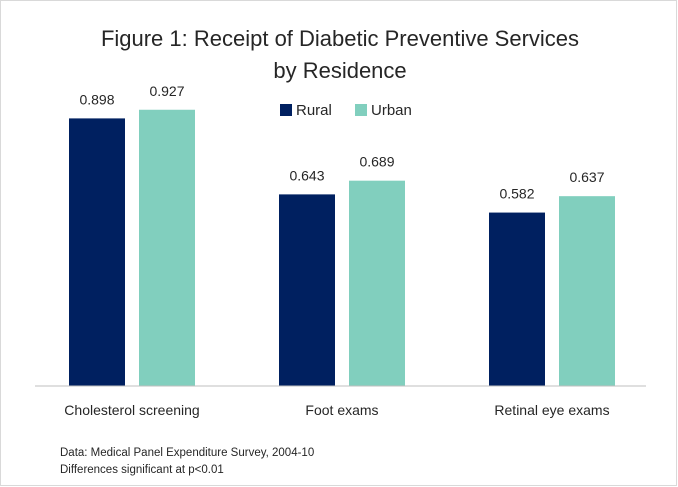  Describe the element at coordinates (341, 410) in the screenshot. I see `category-label-1: Foot exams` at that location.